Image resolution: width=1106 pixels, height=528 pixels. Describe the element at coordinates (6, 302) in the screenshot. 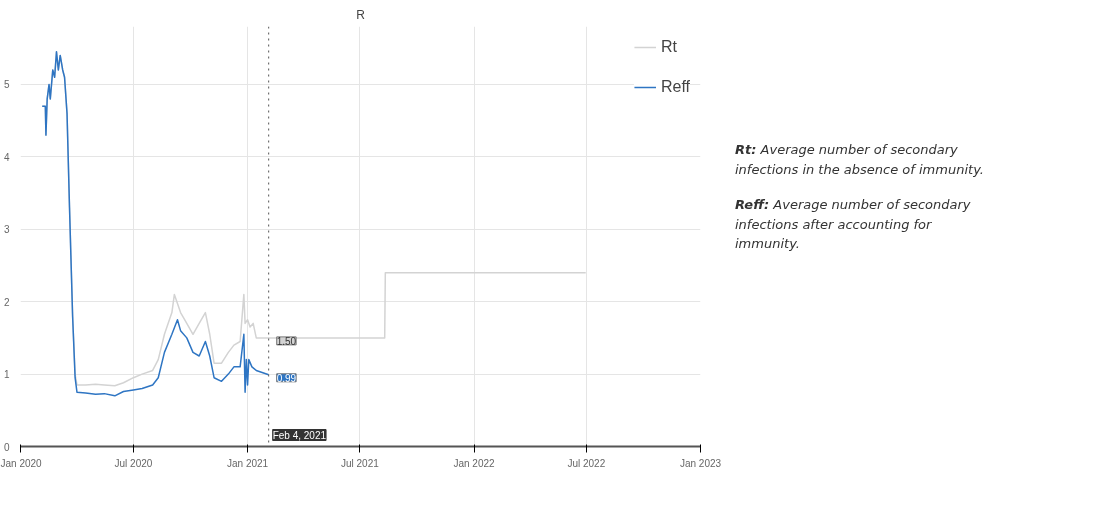

I see `y-tick-label: 2` at that location.